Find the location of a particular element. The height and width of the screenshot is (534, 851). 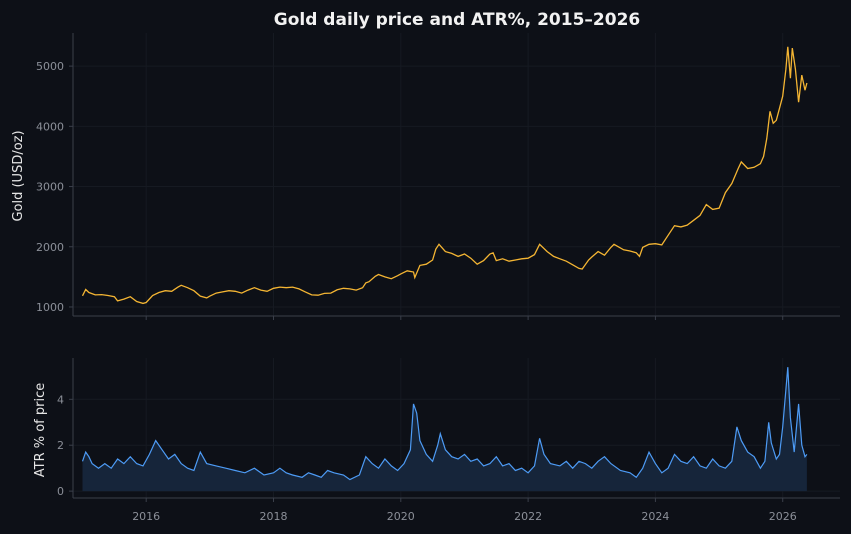

x-tick-label: 2018 is located at coordinates (274, 516).